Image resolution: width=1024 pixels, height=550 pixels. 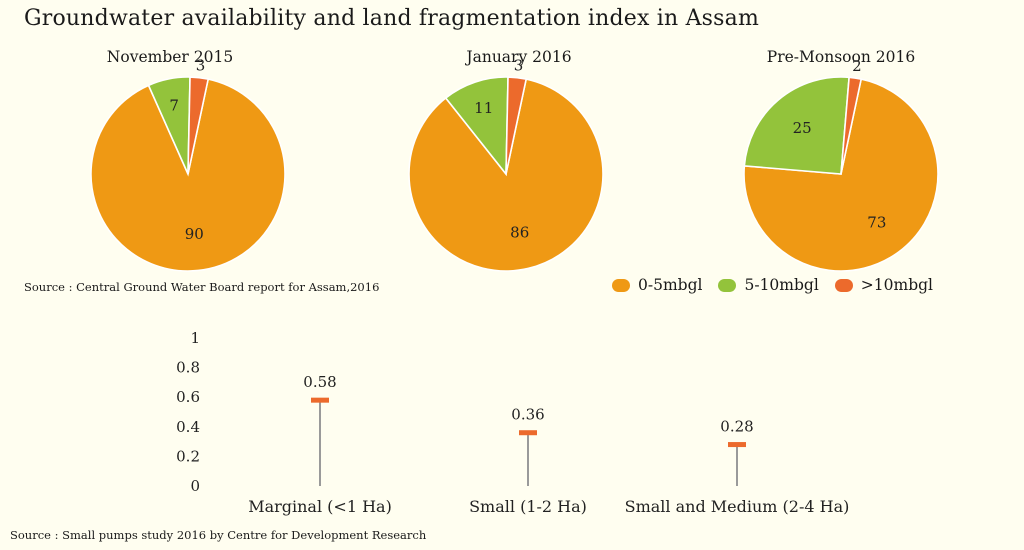 I want to click on pie-2-label-gt-10: 2, so click(x=857, y=66).